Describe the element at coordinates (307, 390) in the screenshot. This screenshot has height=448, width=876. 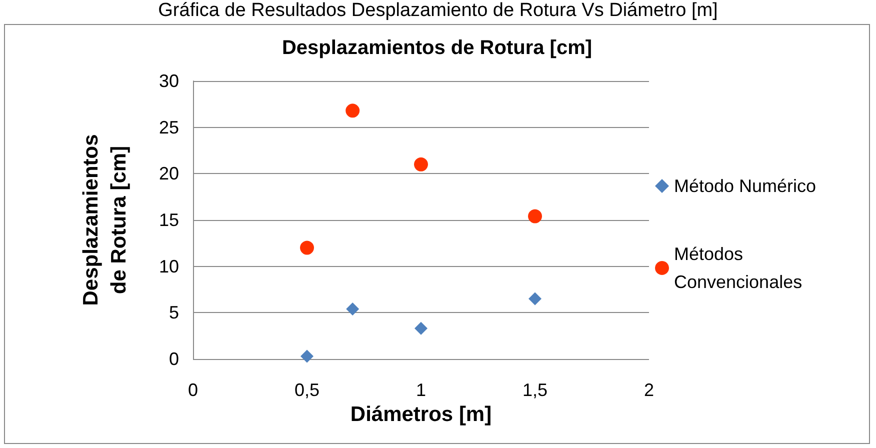
I see `x-tick-label: 0,5` at that location.